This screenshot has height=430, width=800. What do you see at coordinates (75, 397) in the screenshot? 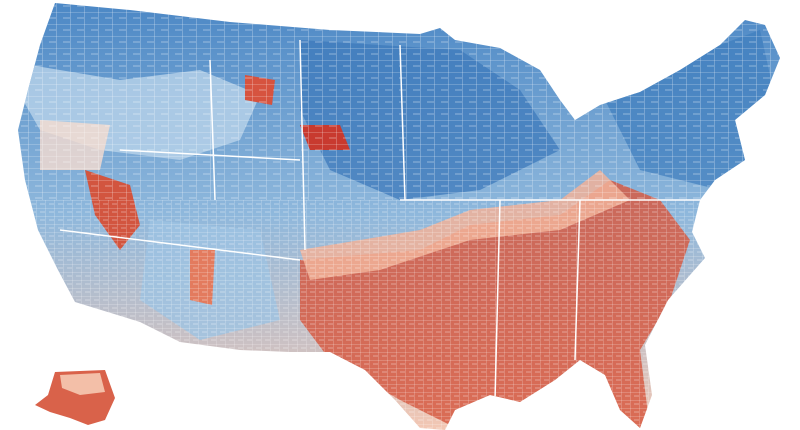
I see `alaska` at bounding box center [75, 397].